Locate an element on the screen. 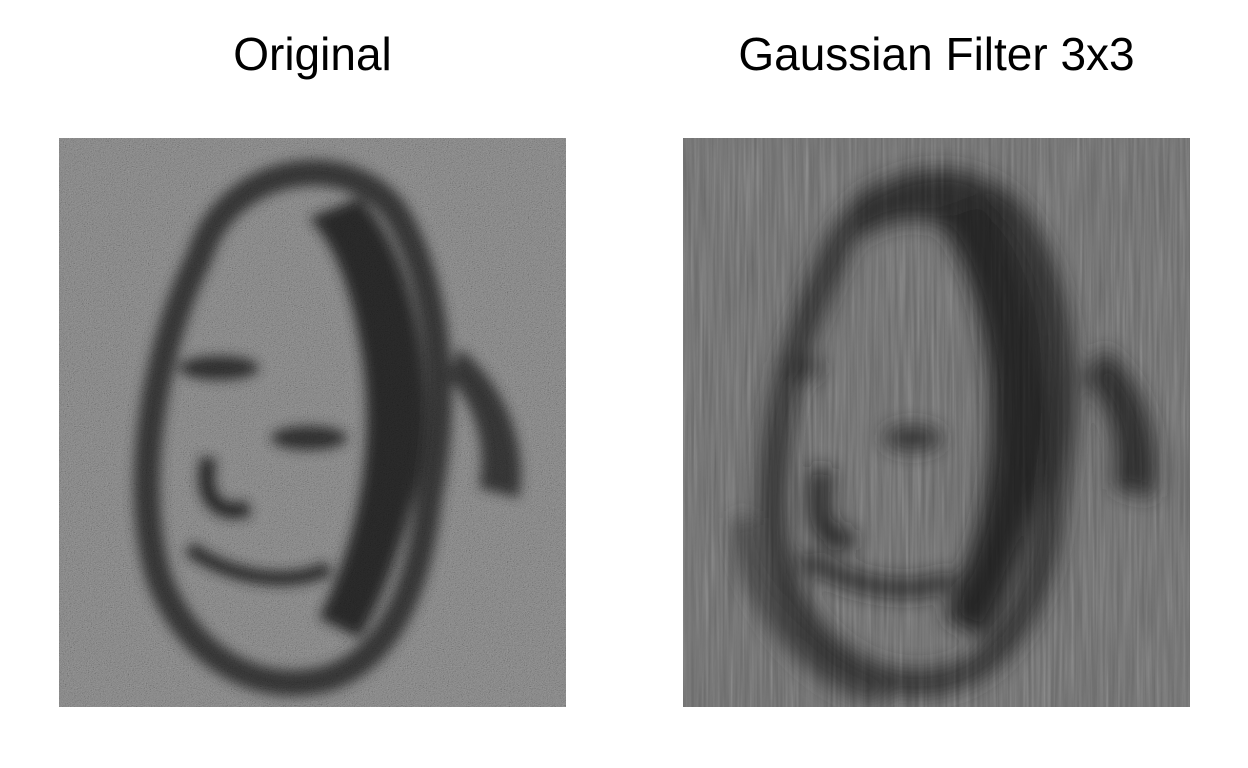 Image resolution: width=1248 pixels, height=768 pixels. panel-title-gaussian: Gaussian Filter 3x3 is located at coordinates (936, 54).